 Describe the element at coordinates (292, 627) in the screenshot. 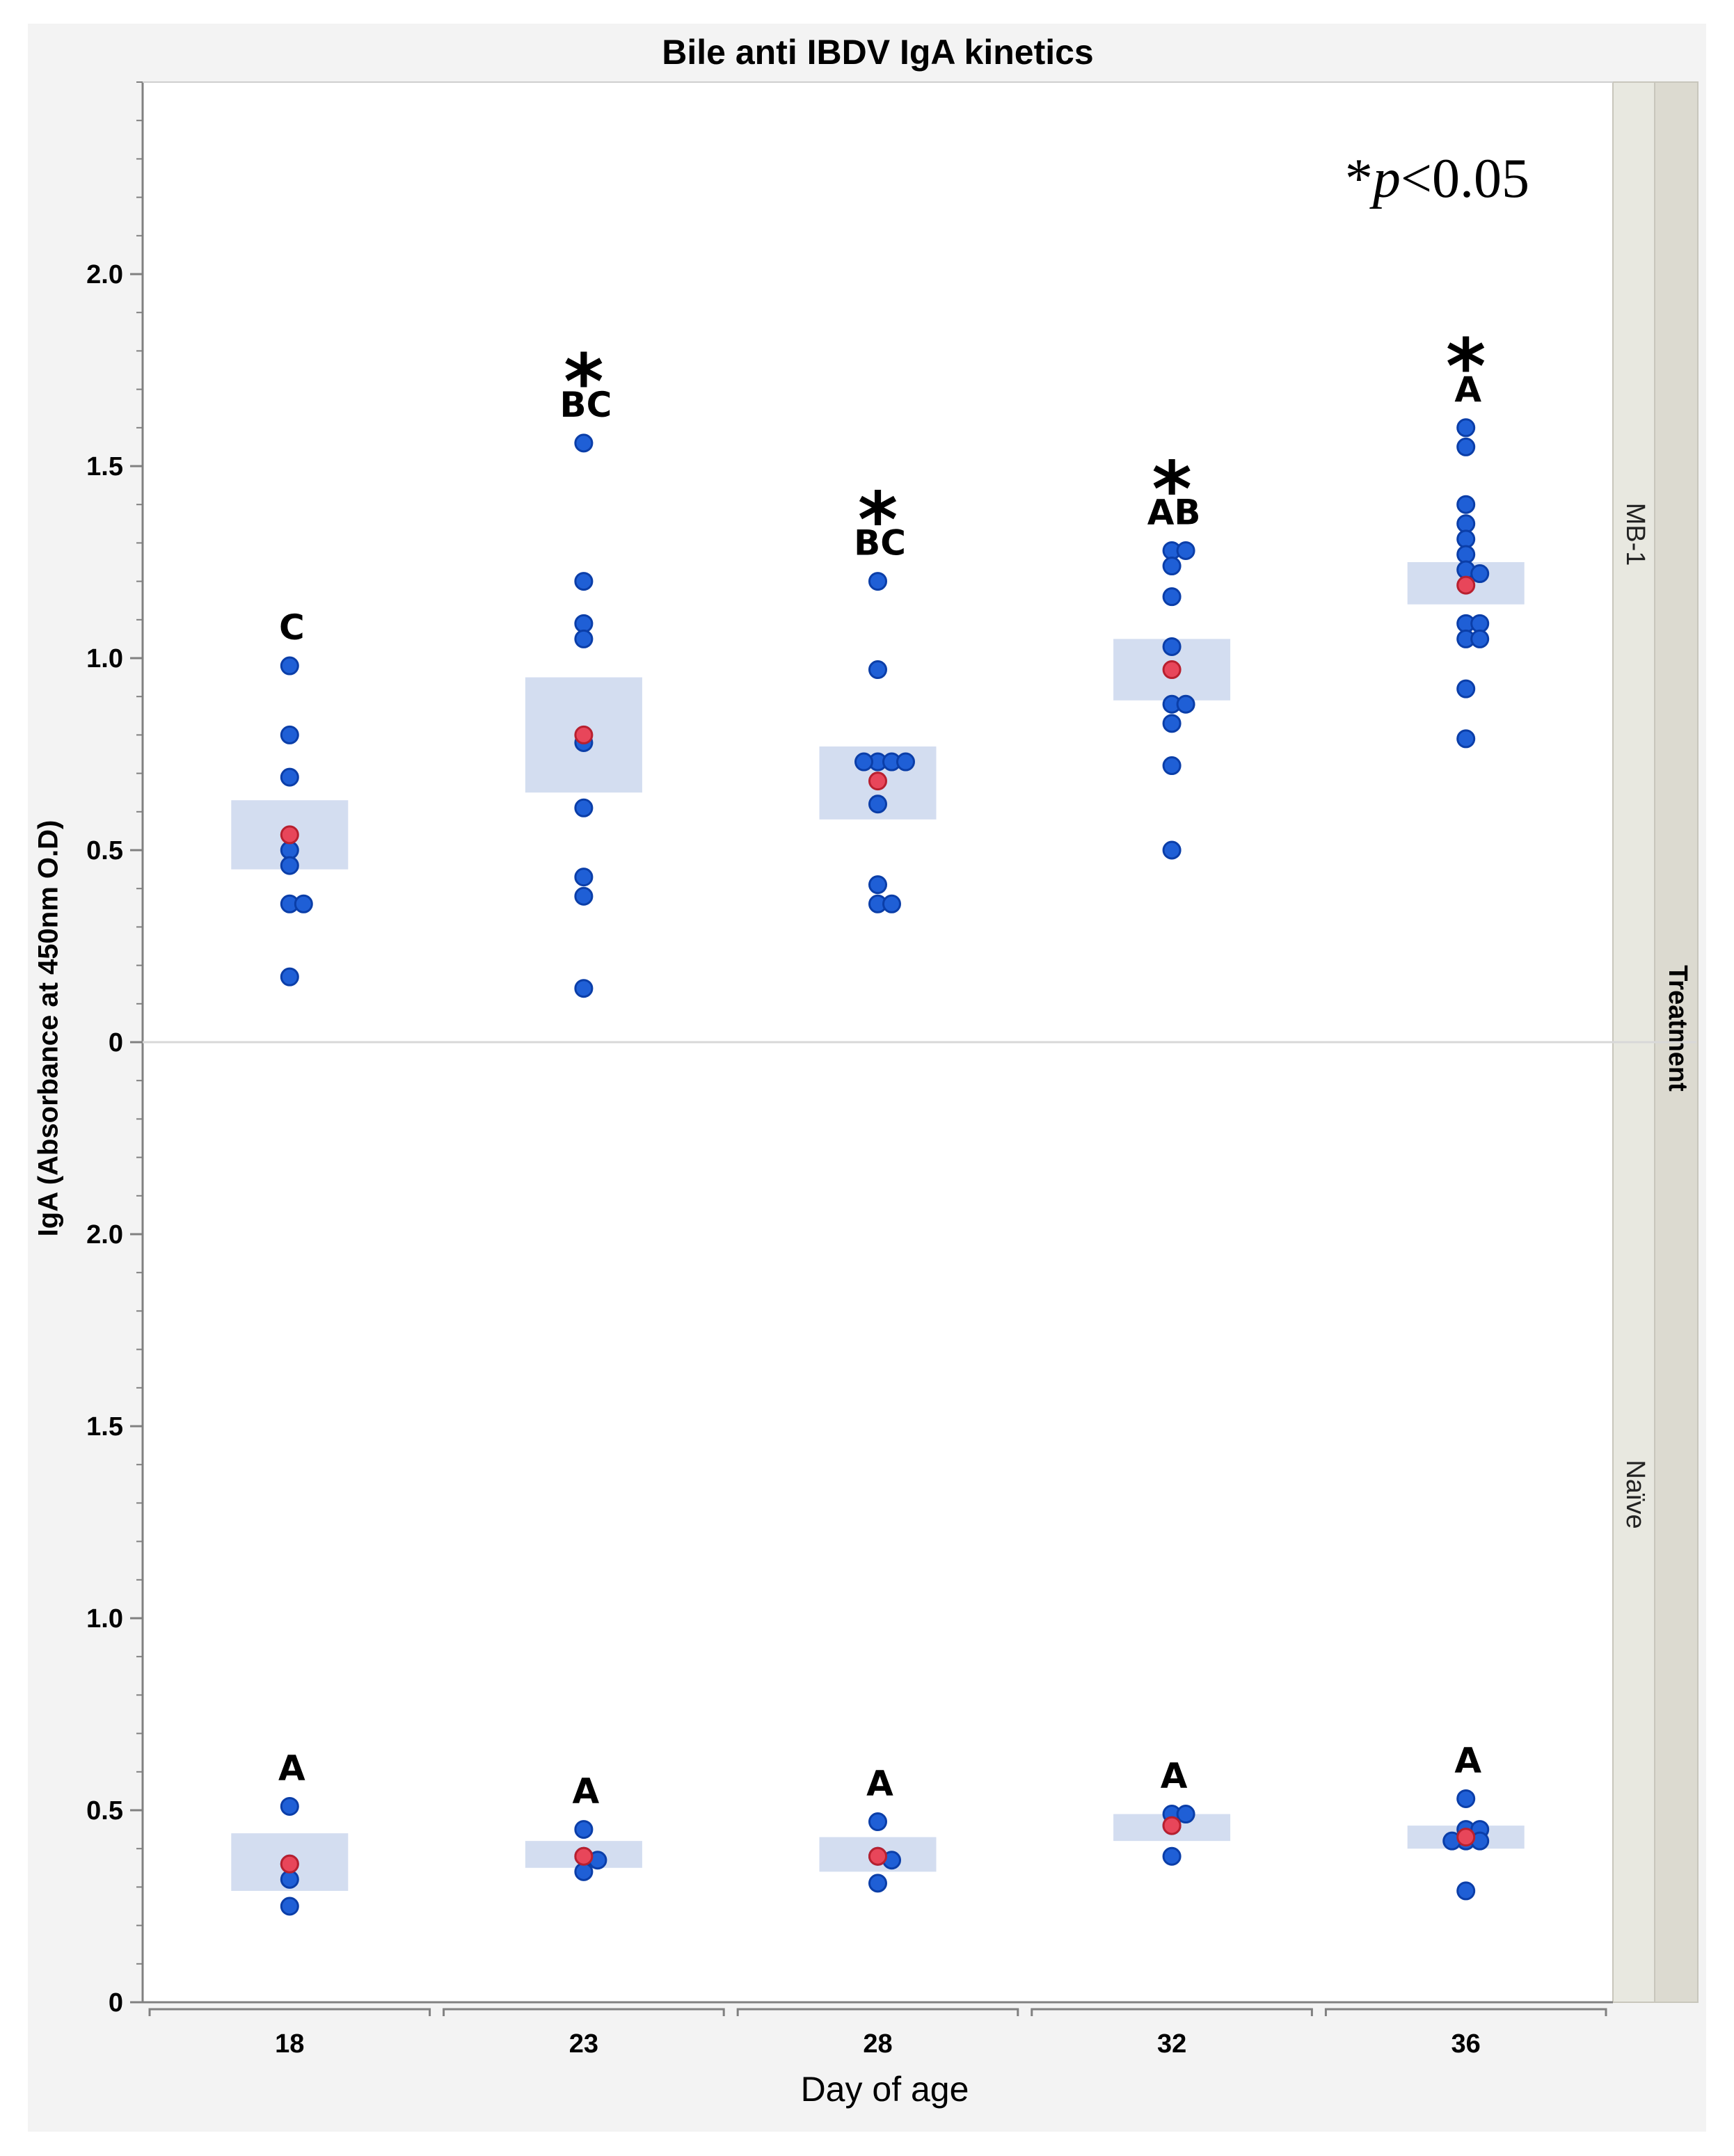

I see `significance-letter: C` at that location.